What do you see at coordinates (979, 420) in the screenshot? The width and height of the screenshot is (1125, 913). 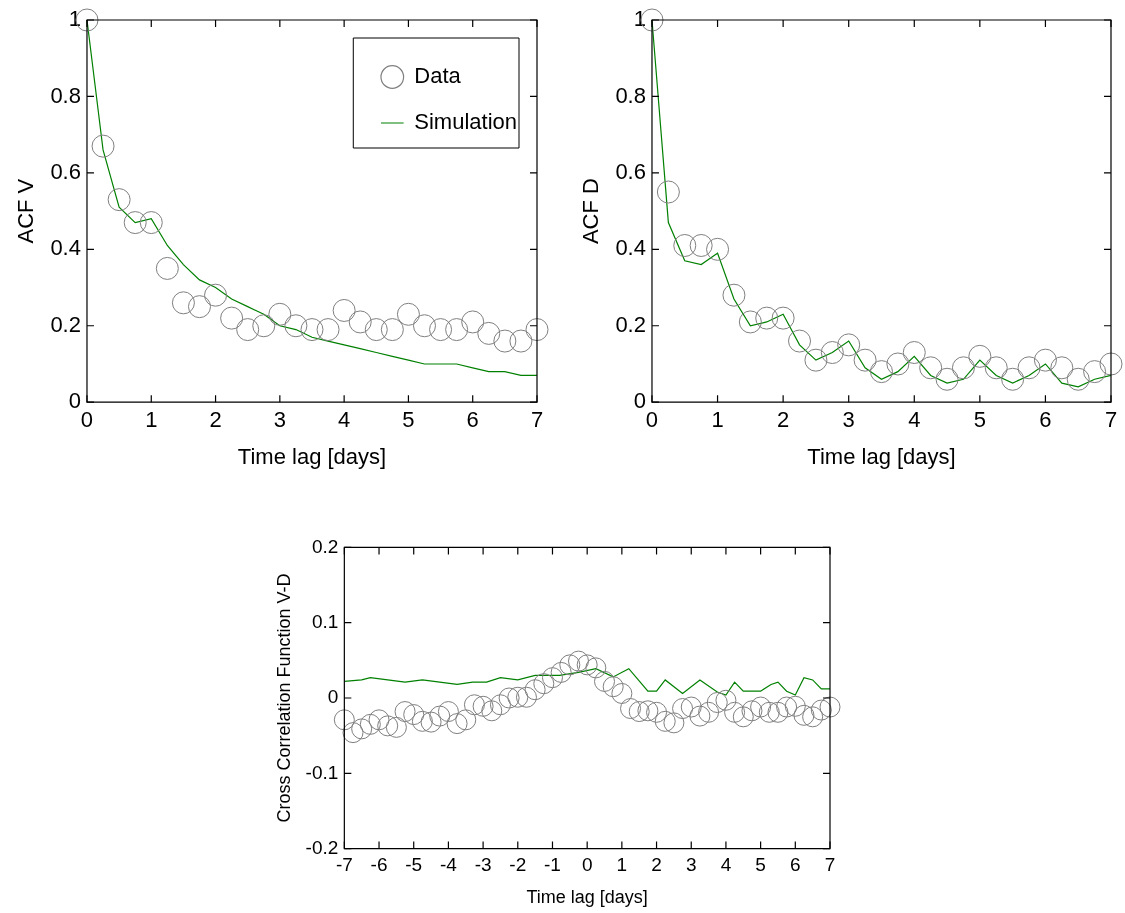 I see `x-tick-label: 5` at bounding box center [979, 420].